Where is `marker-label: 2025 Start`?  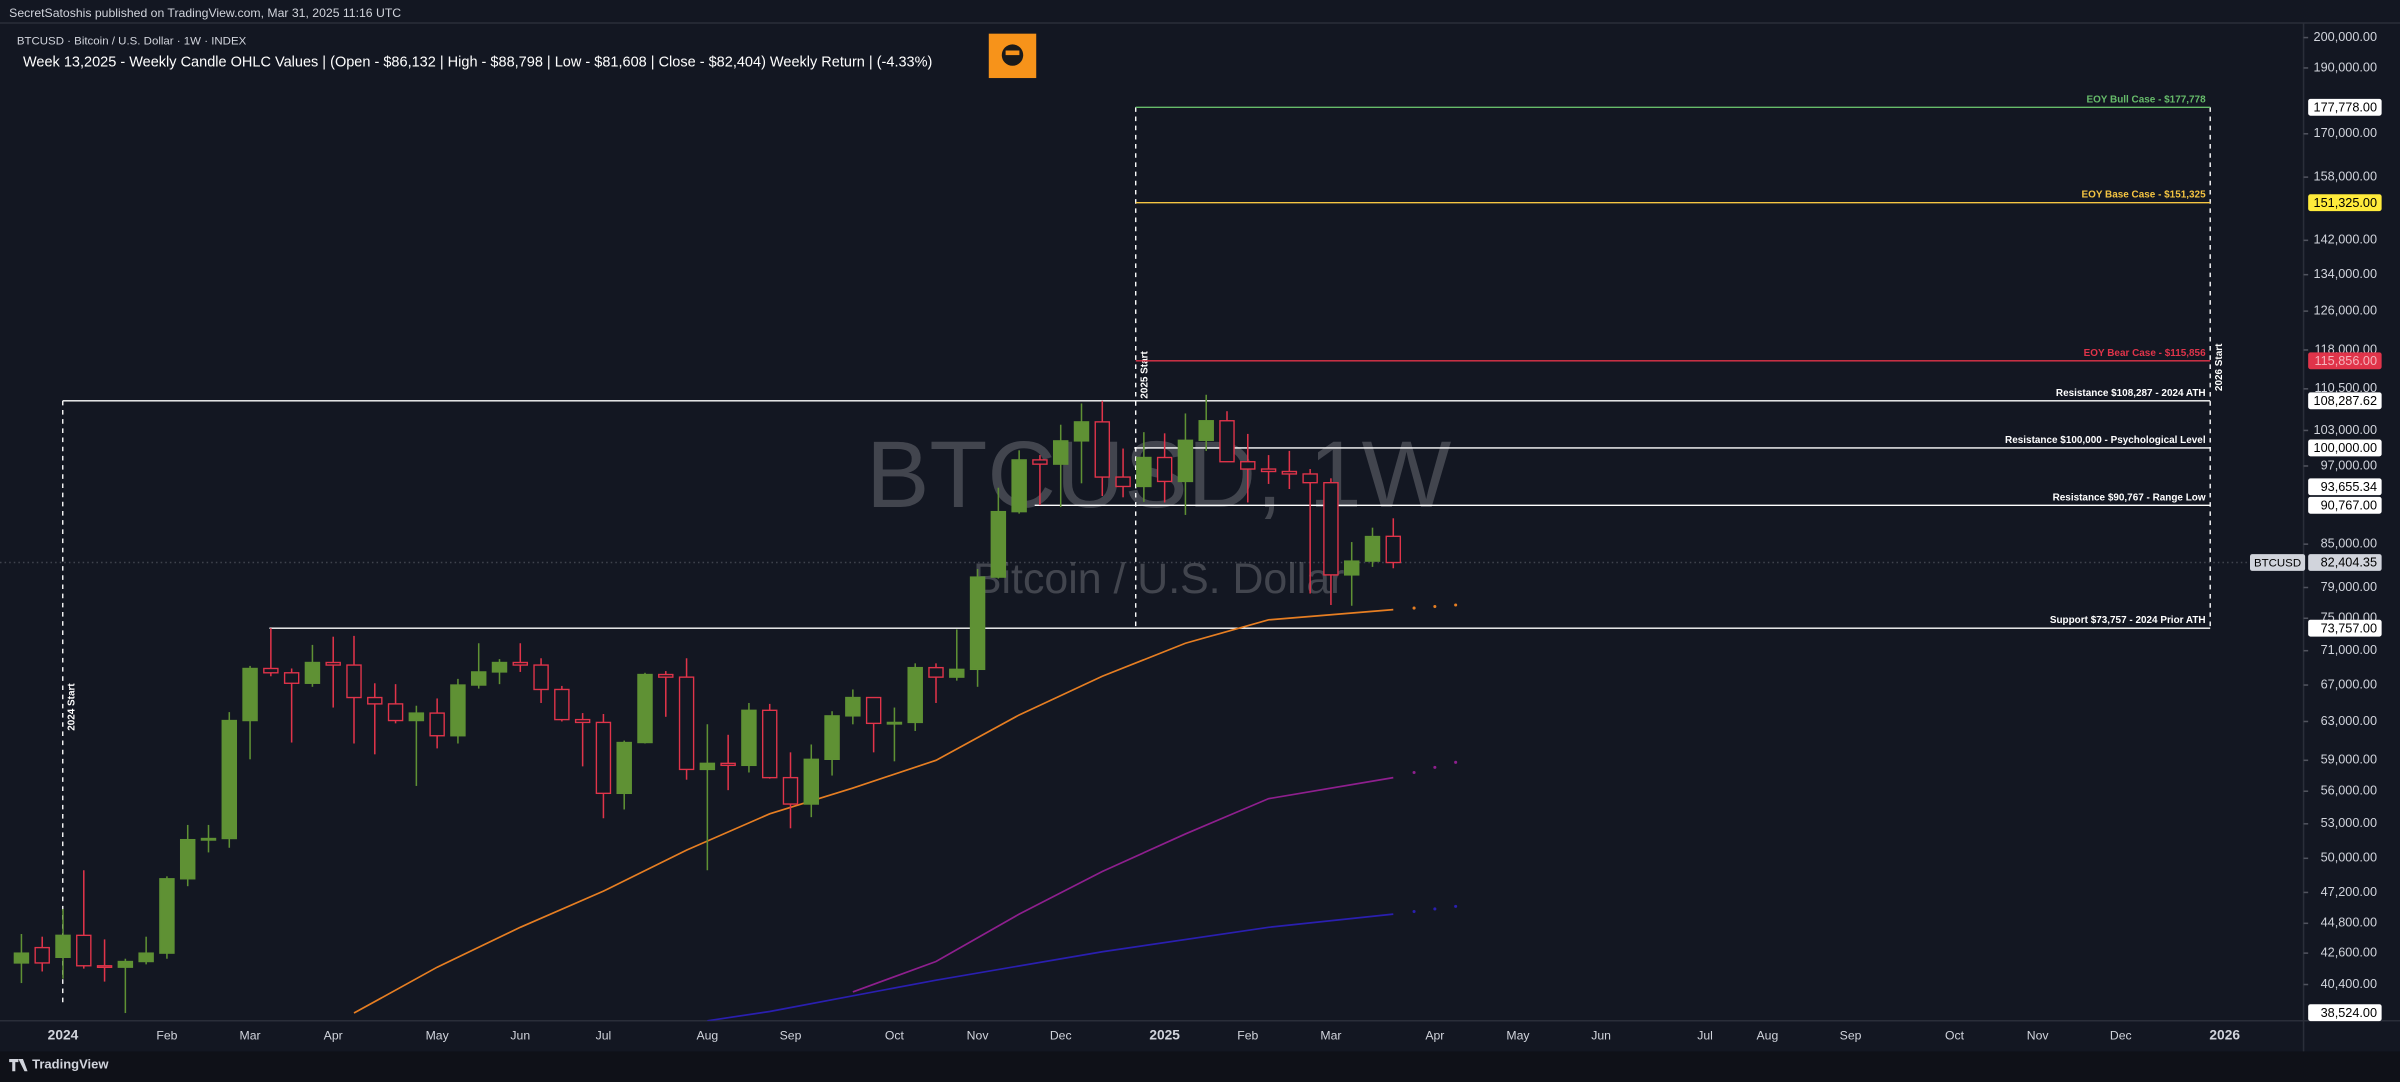 marker-label: 2025 Start is located at coordinates (1145, 375).